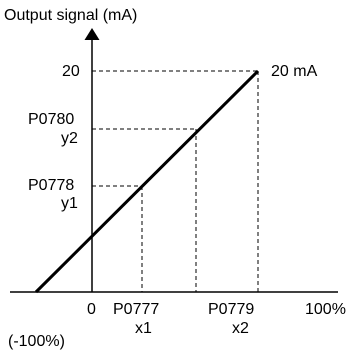  I want to click on y-label-20: 20, so click(71, 71).